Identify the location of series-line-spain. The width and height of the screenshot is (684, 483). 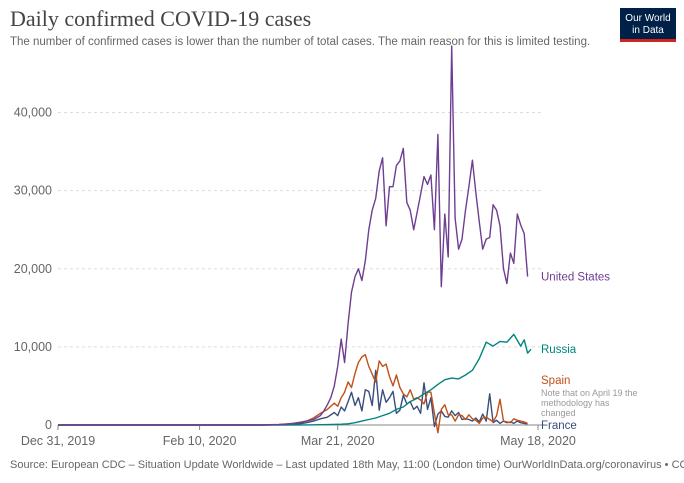
(293, 394).